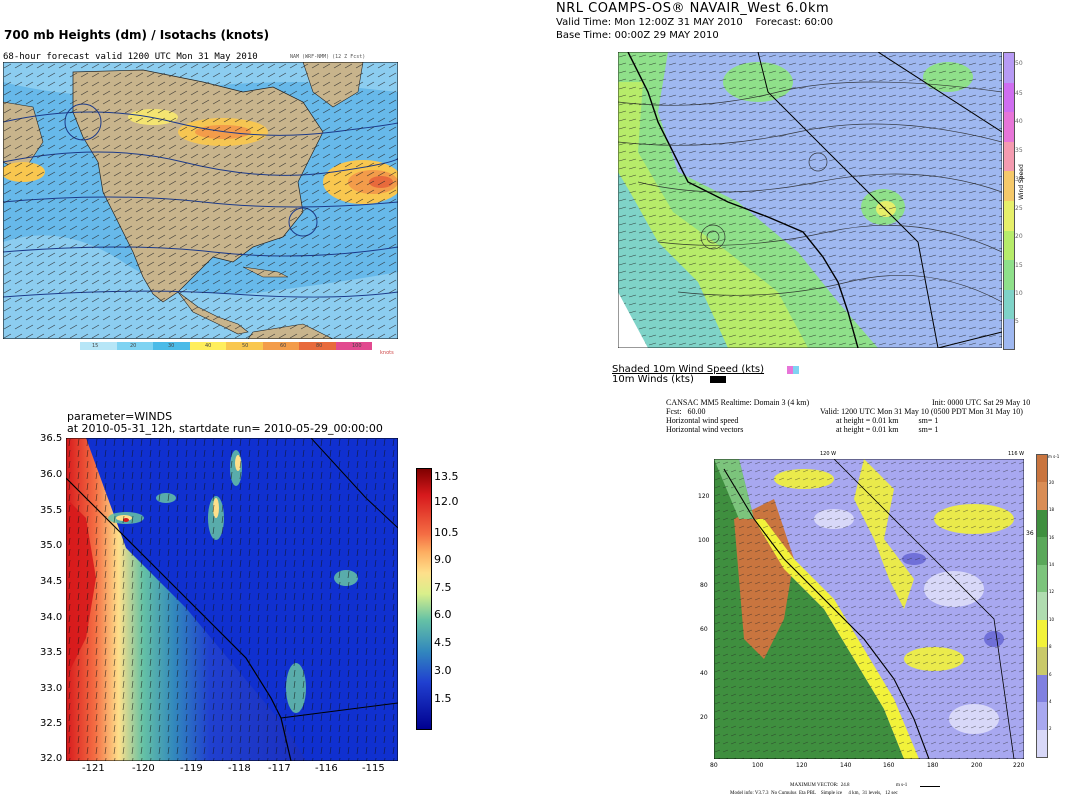 Image resolution: width=1066 pixels, height=800 pixels. I want to click on y-tick: 36.0, so click(51, 474).